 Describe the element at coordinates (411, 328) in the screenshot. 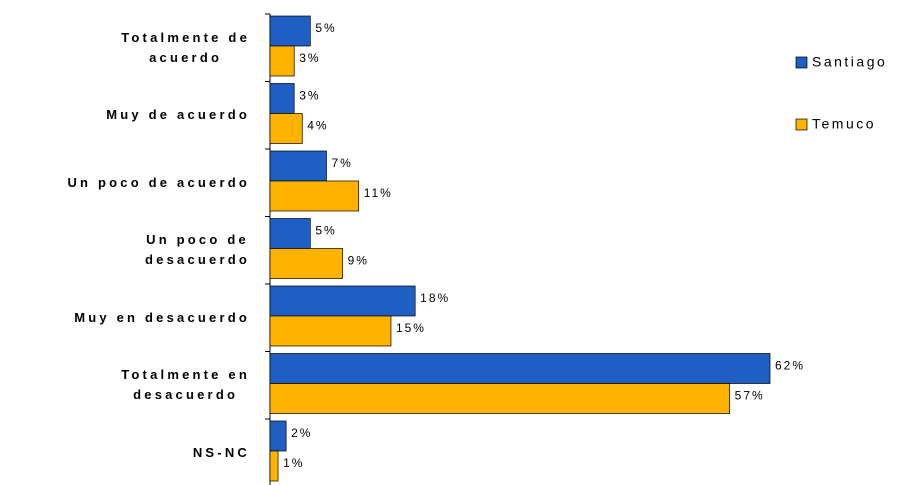

I see `value-label: 15%` at that location.